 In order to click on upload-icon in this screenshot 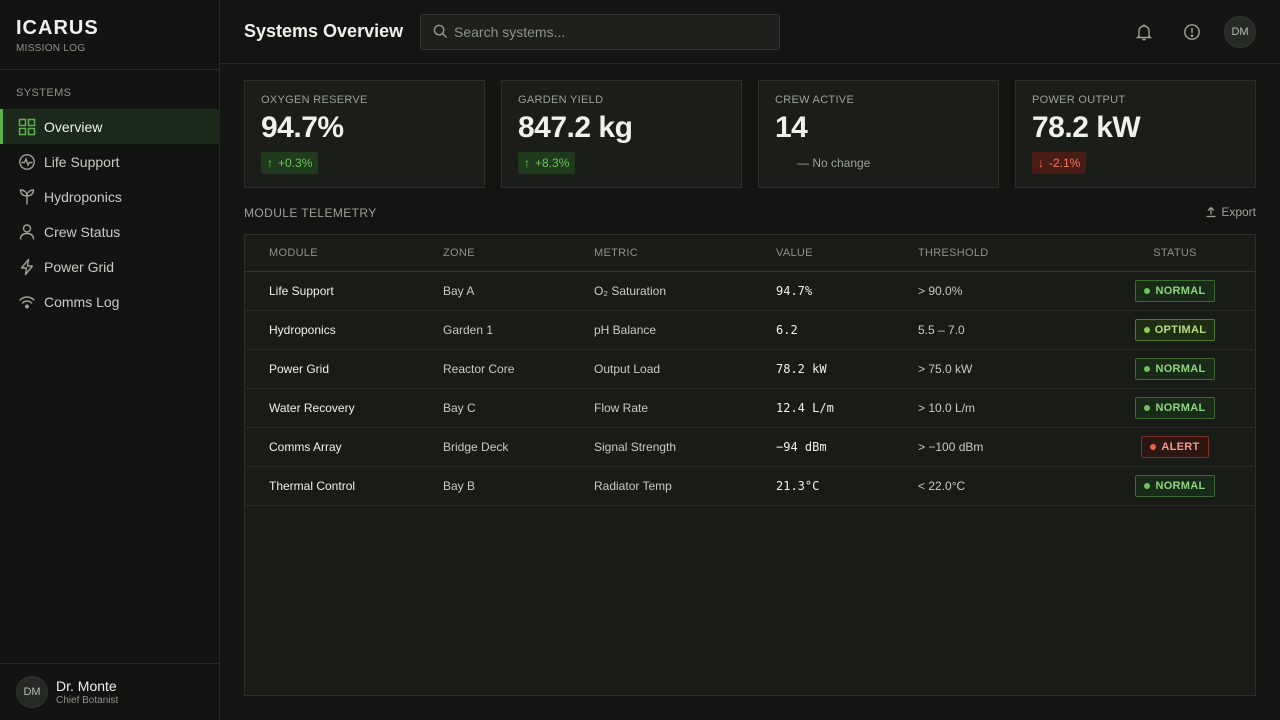, I will do `click(1211, 212)`.